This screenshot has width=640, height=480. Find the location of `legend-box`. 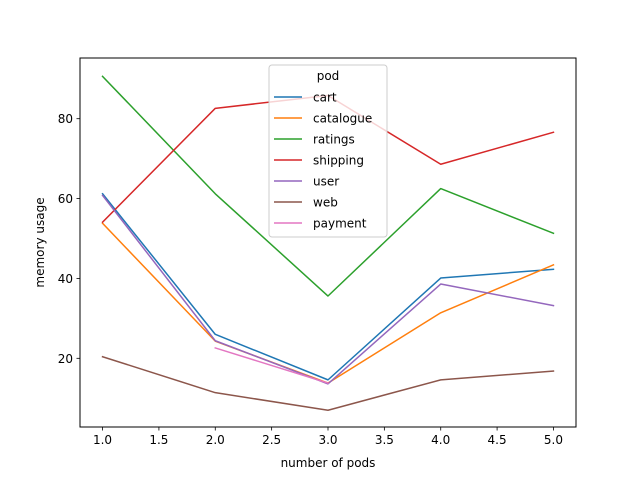

legend-box is located at coordinates (328, 151).